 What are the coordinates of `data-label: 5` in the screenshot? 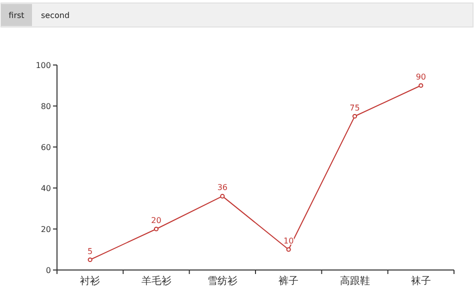 It's located at (90, 251).